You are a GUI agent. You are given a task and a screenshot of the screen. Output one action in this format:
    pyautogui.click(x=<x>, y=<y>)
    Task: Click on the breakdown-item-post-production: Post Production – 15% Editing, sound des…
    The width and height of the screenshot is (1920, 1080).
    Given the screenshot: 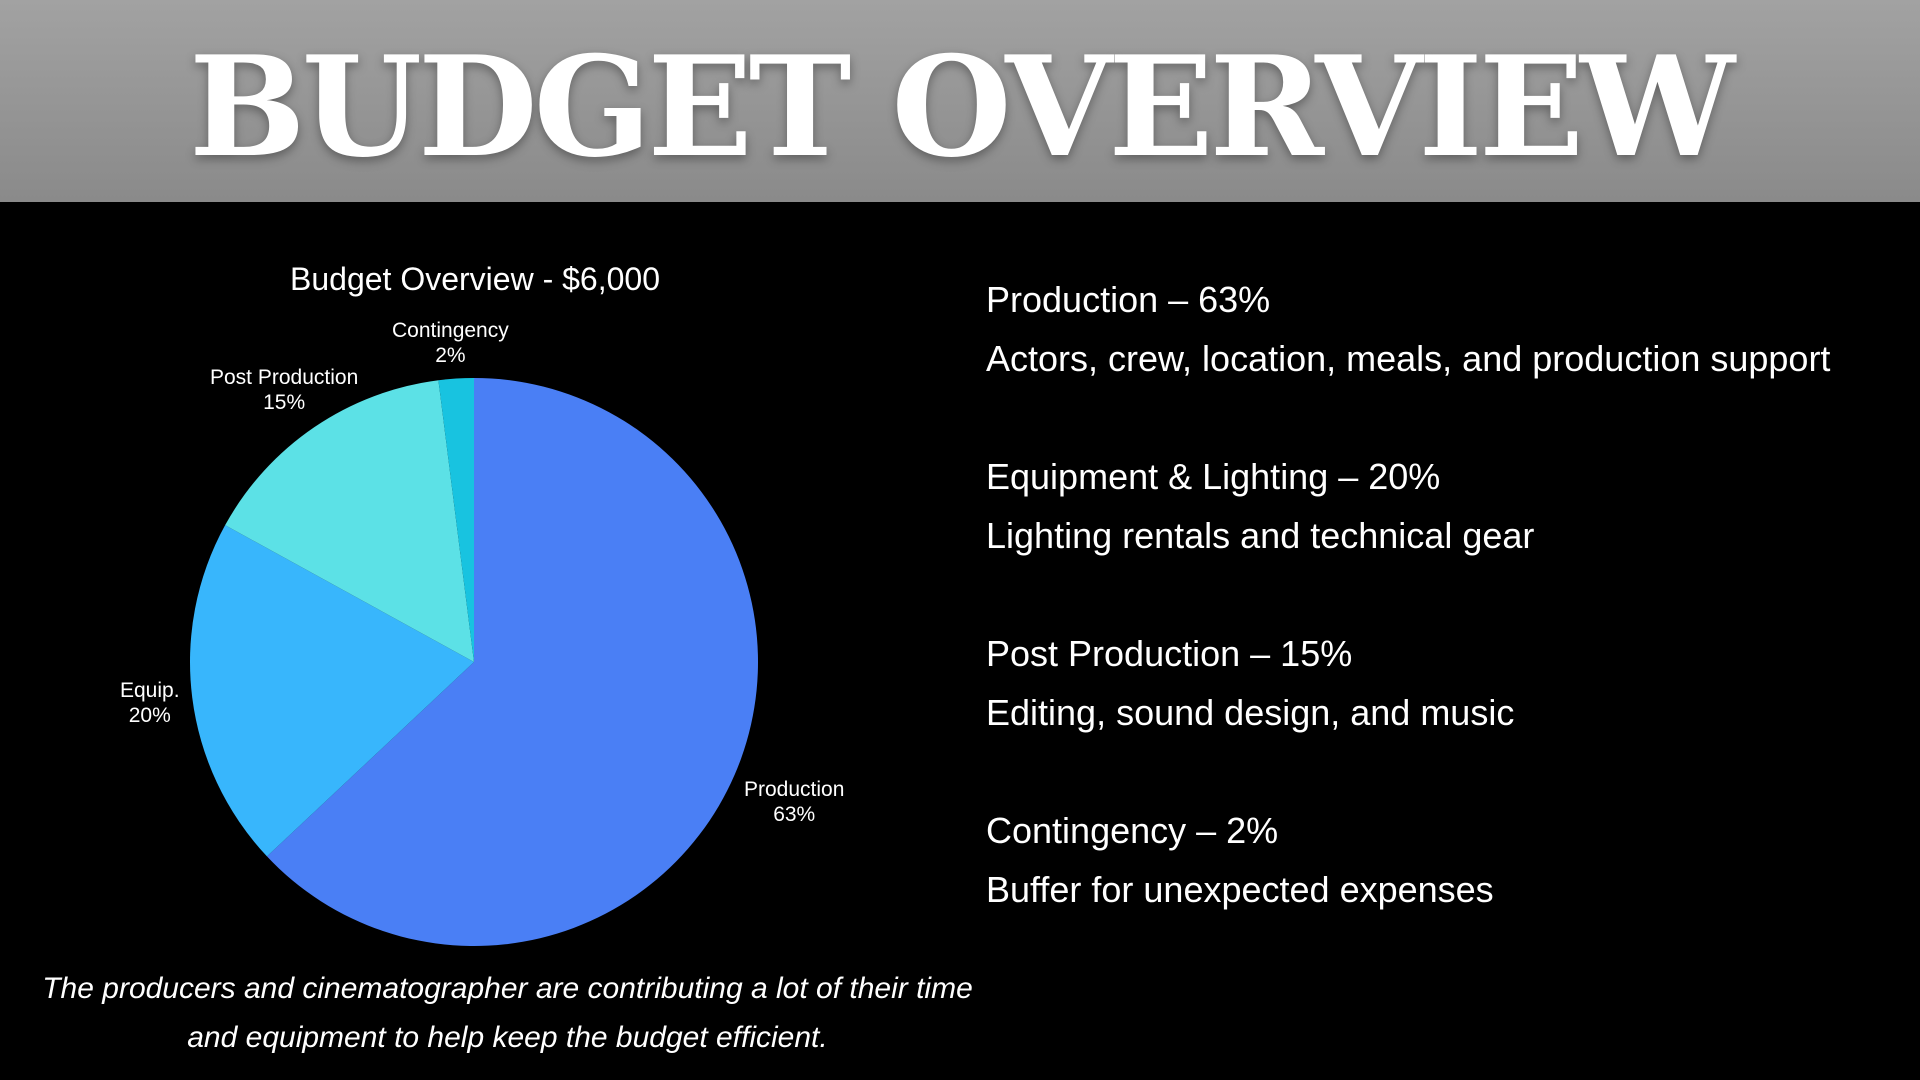 What is the action you would take?
    pyautogui.click(x=1416, y=683)
    